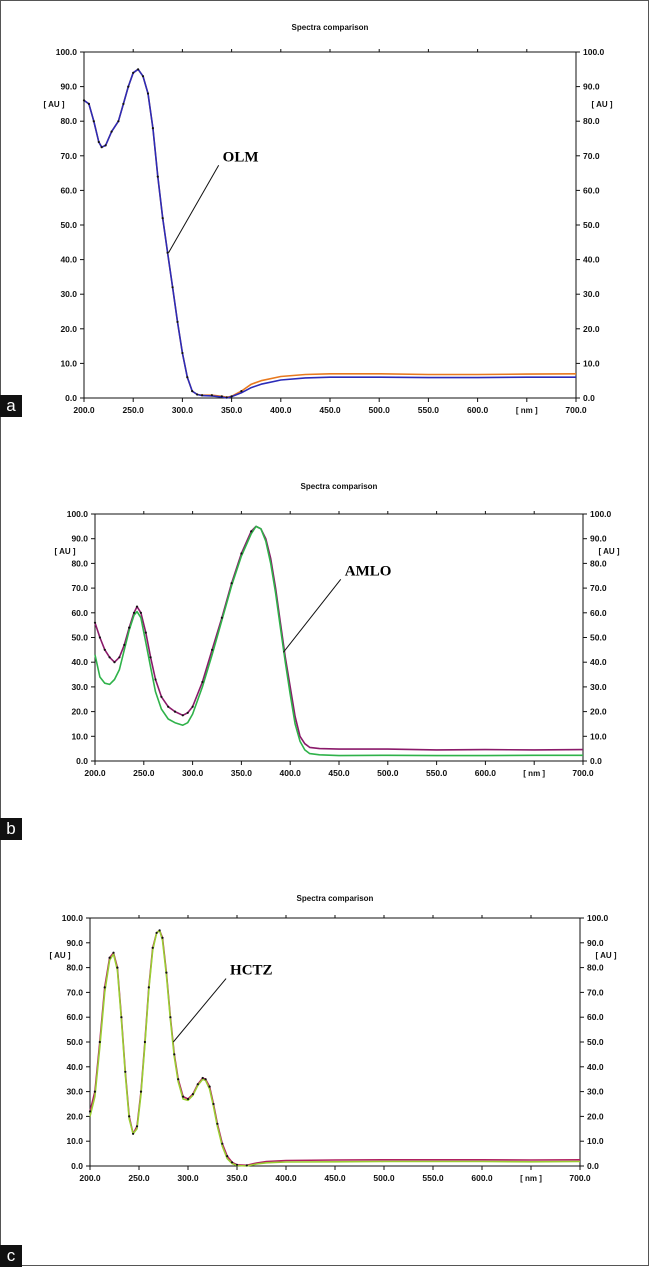  I want to click on x-tick-label: 200.0, so click(84, 410).